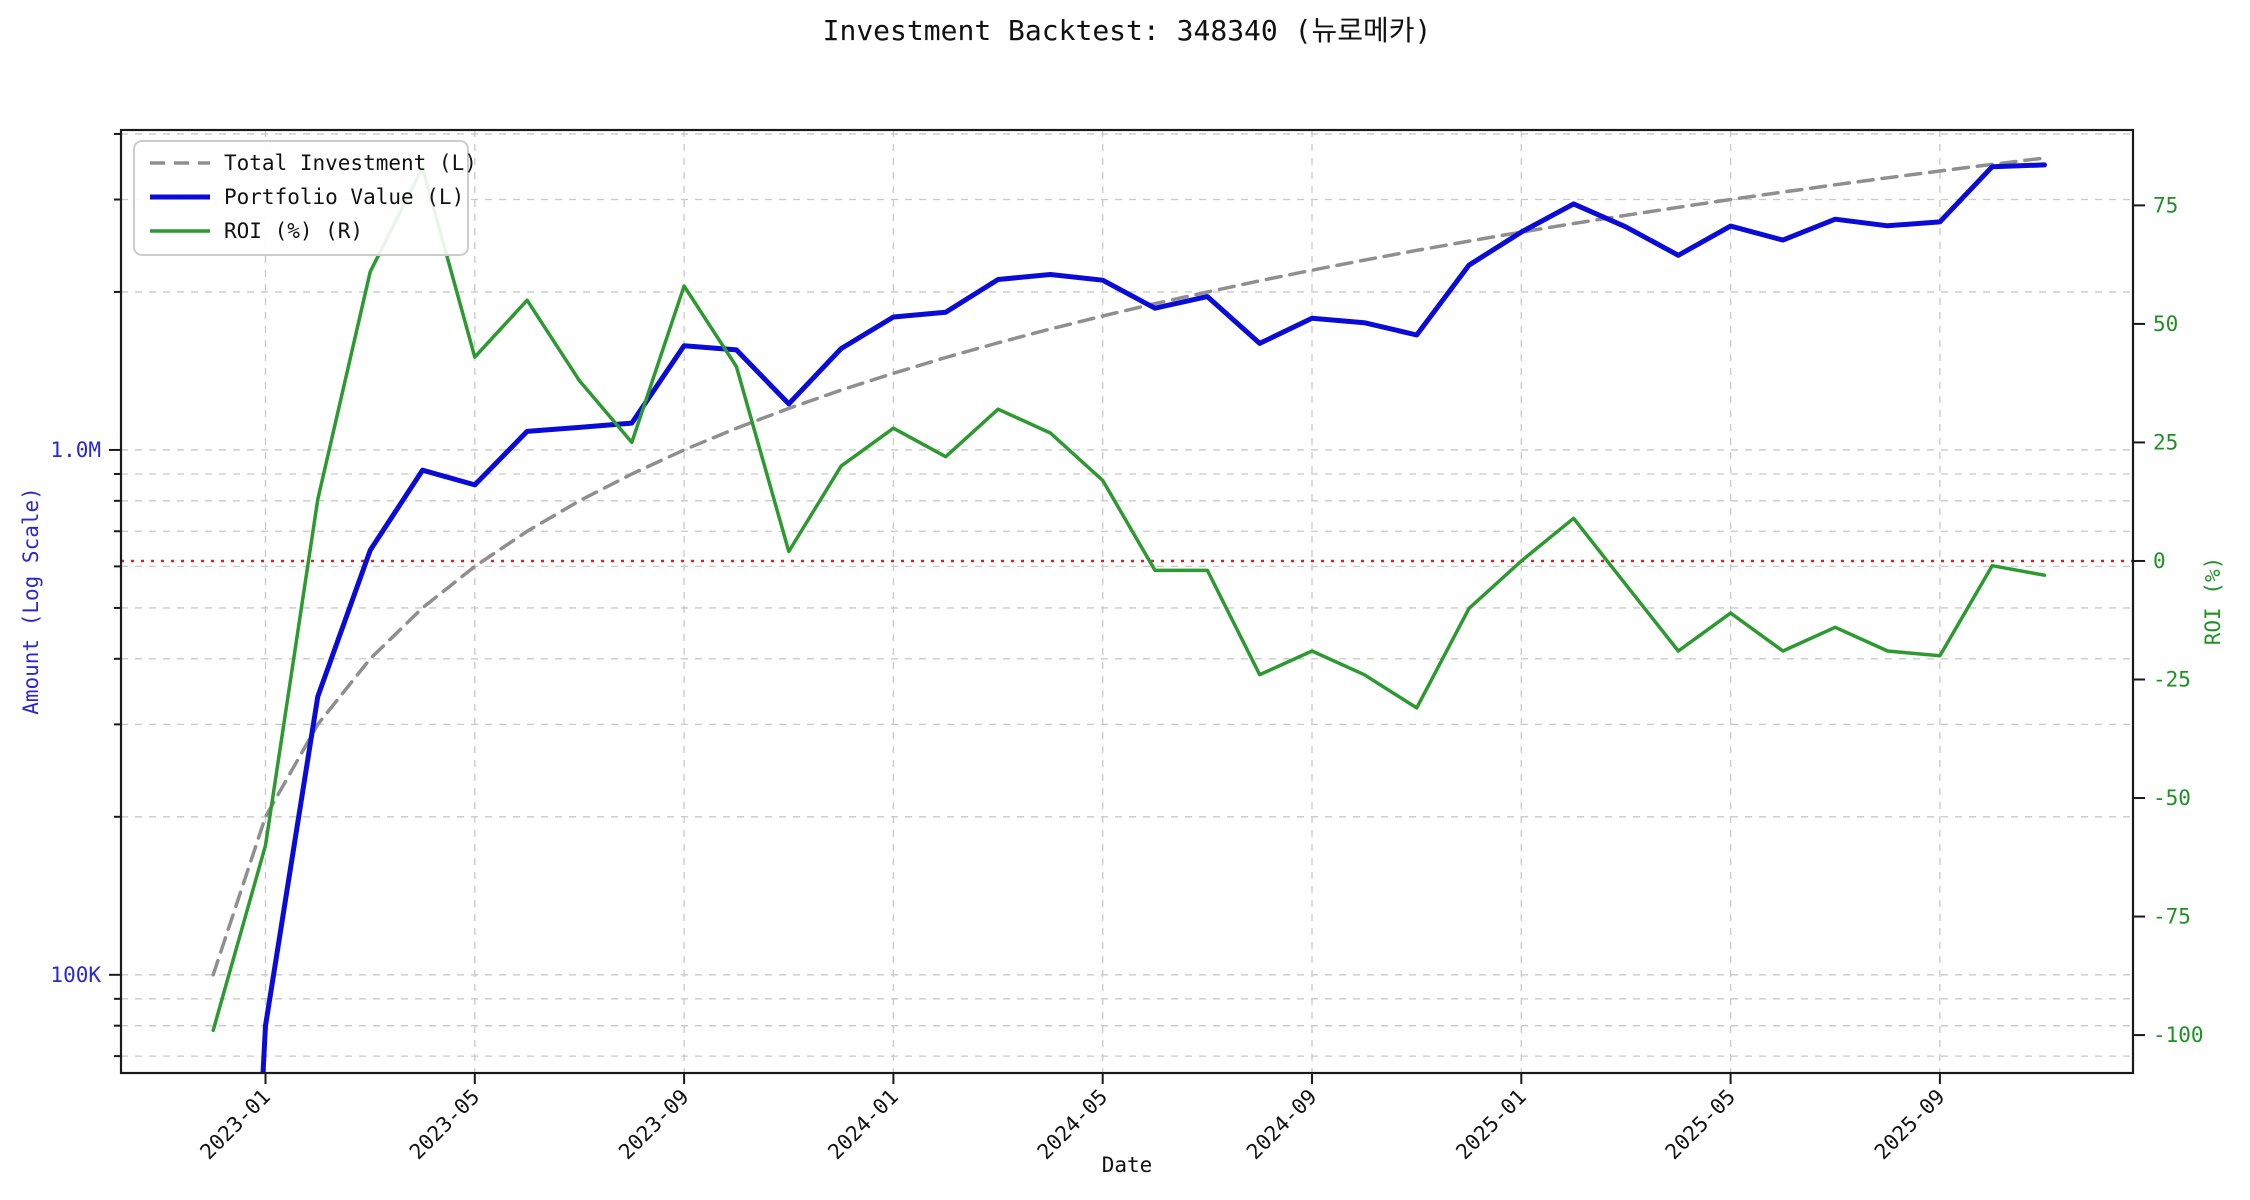 The image size is (2250, 1200). Describe the element at coordinates (1282, 1125) in the screenshot. I see `x-tick-label-2024-09: 2024-09` at that location.